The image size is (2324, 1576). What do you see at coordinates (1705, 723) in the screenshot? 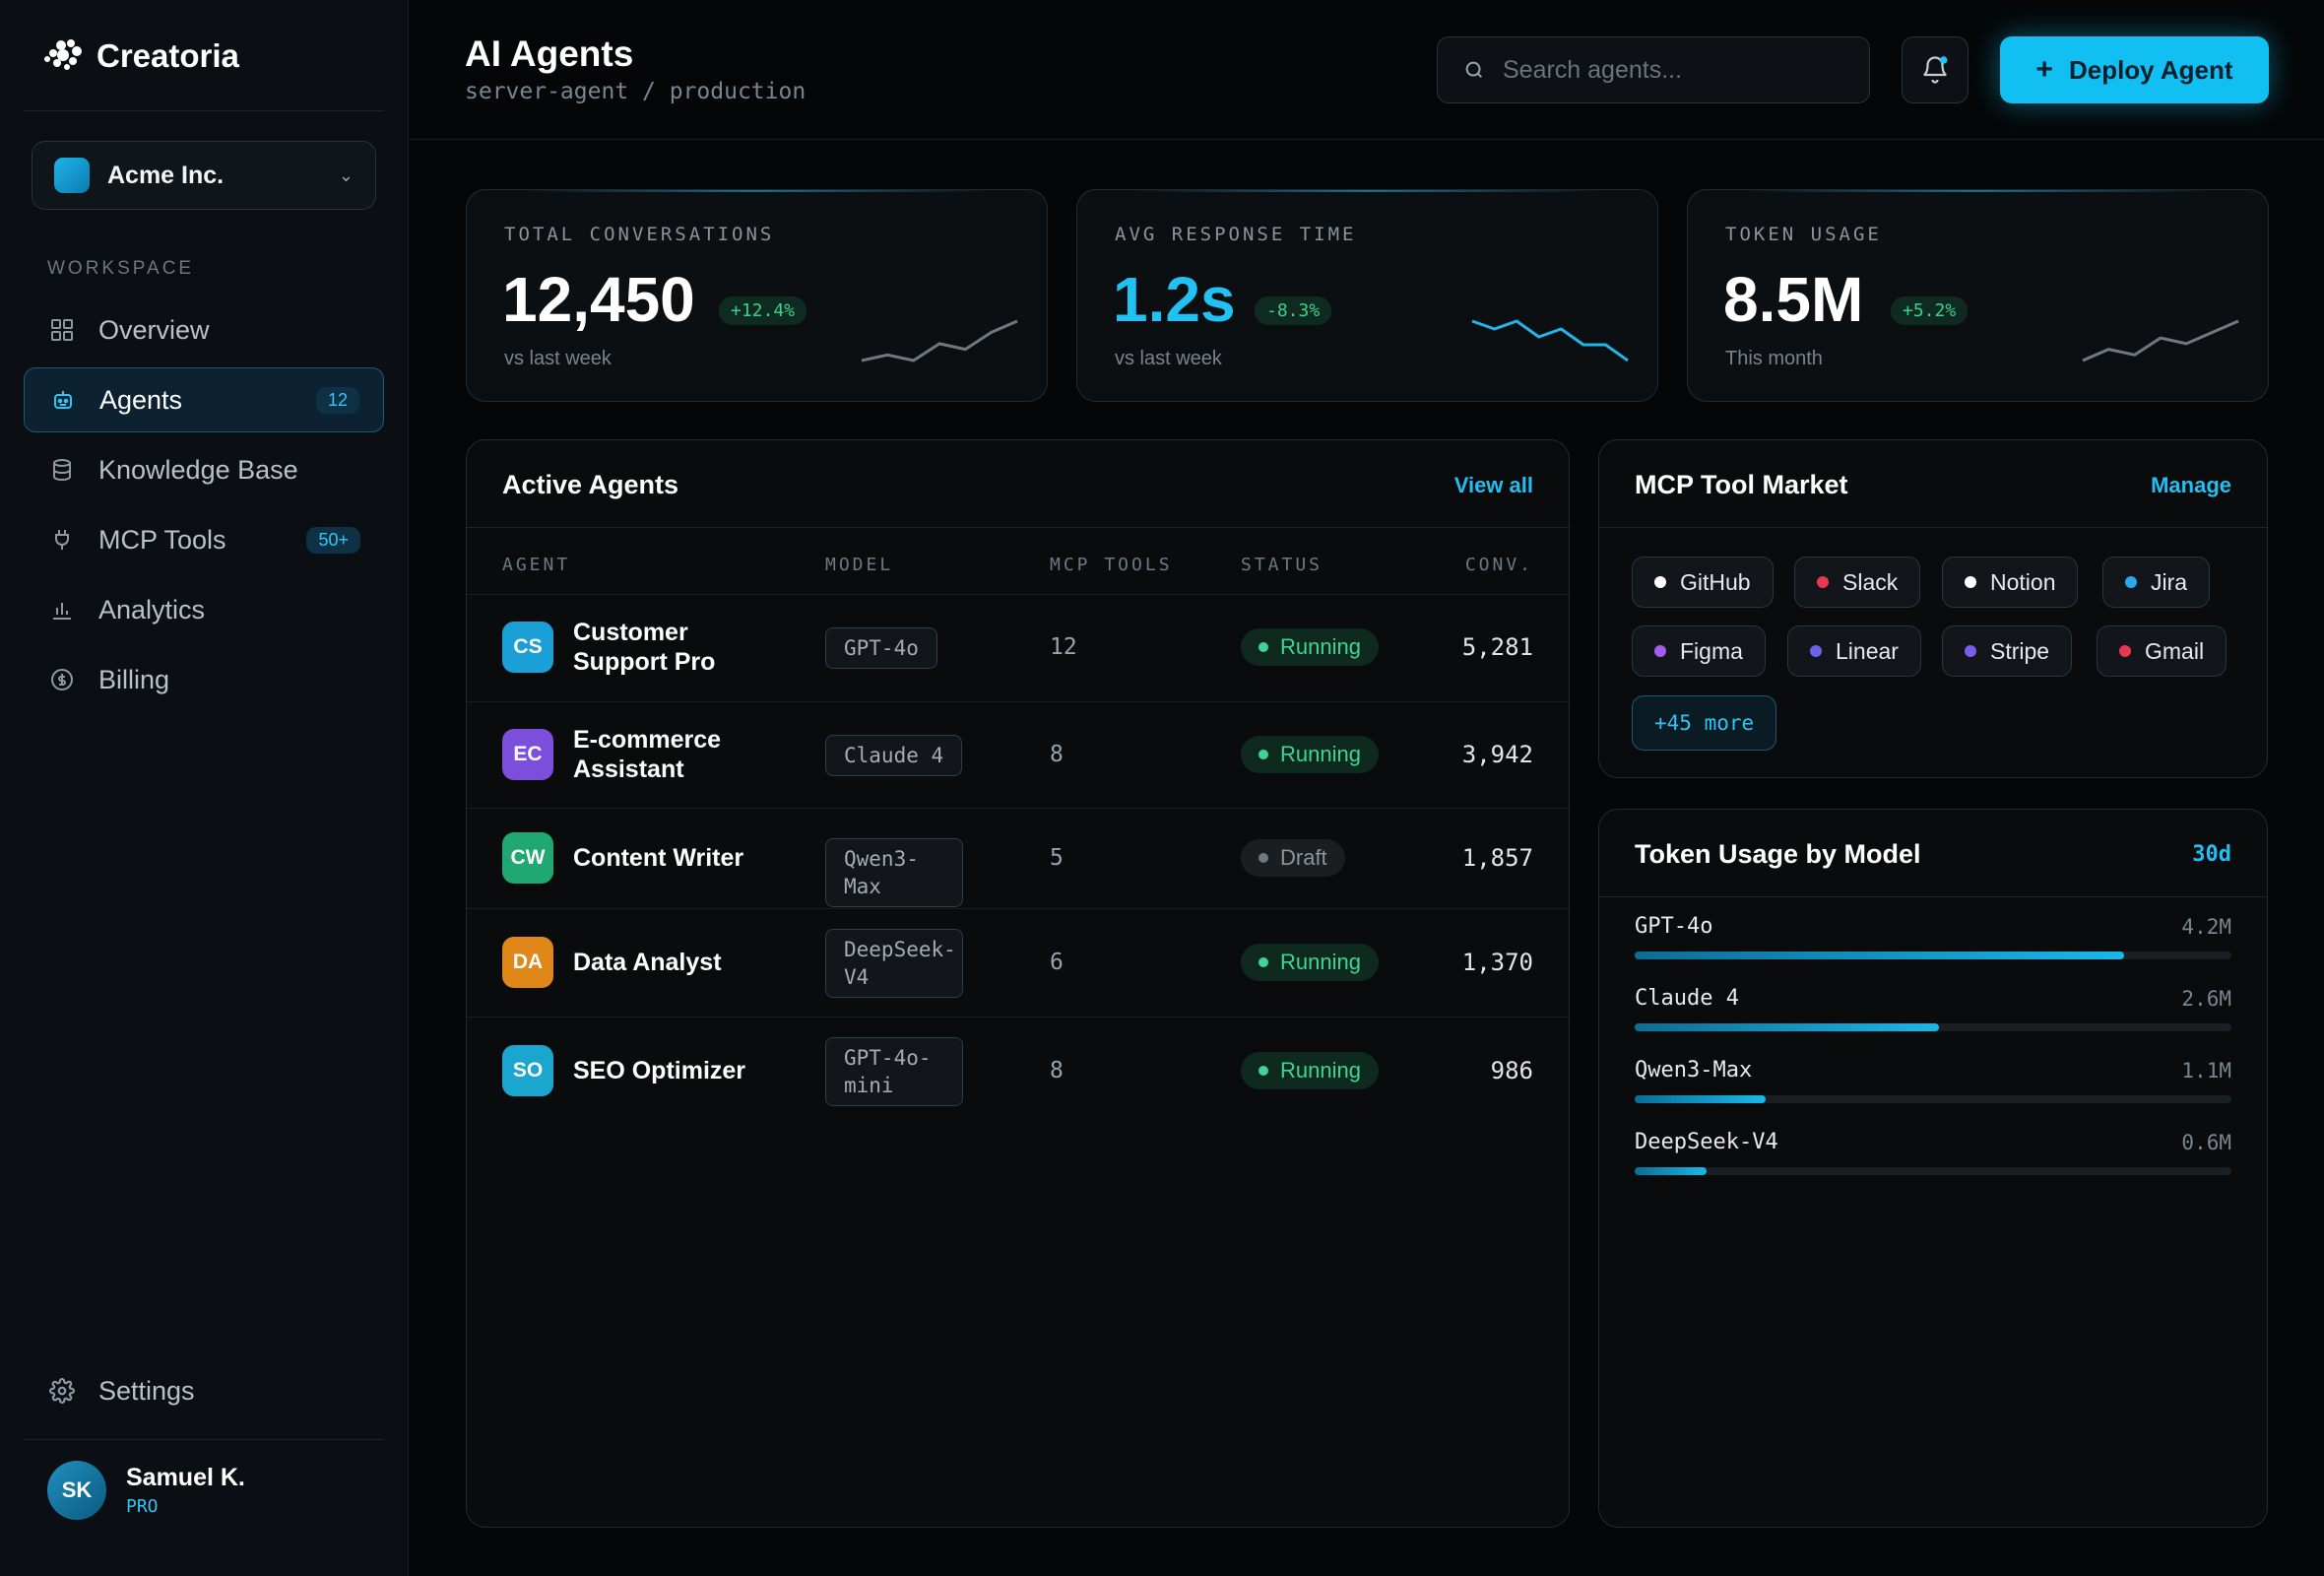
I see `more-tools-button: +45 more` at bounding box center [1705, 723].